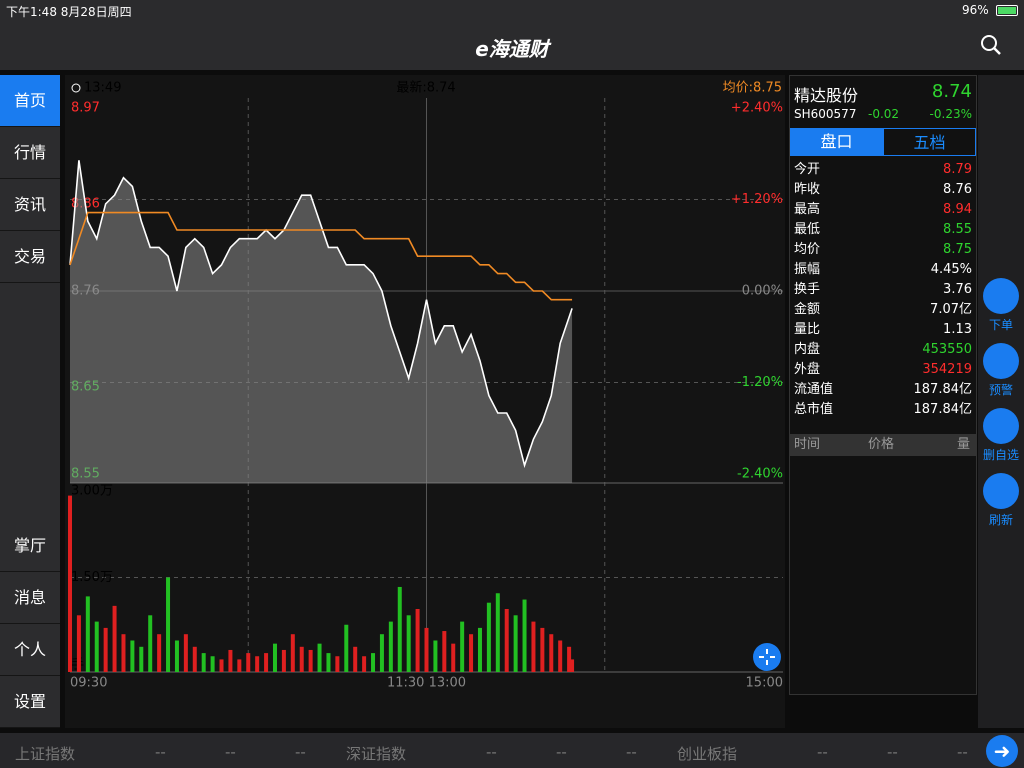 The image size is (1024, 768). Describe the element at coordinates (883, 290) in the screenshot. I see `stat-row: 换手 3.76` at that location.